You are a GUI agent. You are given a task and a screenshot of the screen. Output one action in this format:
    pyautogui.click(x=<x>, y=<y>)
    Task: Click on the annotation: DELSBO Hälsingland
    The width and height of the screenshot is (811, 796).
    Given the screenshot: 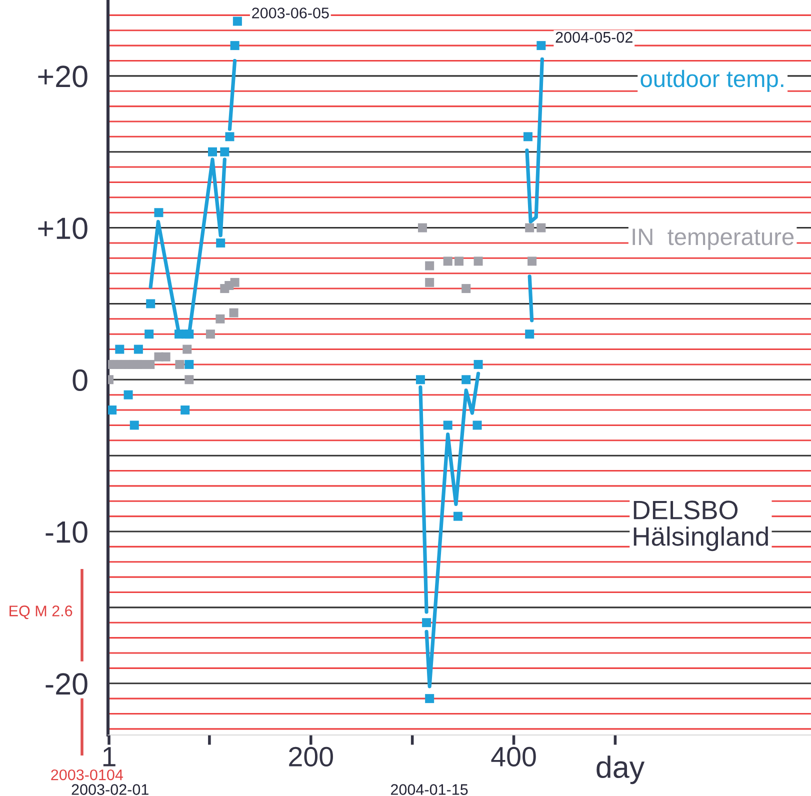 What is the action you would take?
    pyautogui.click(x=701, y=526)
    